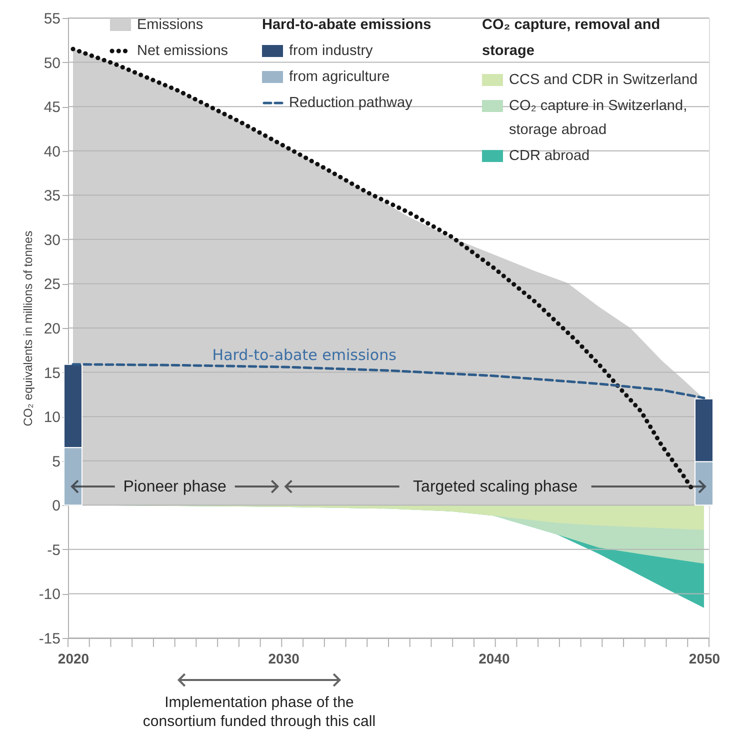 The width and height of the screenshot is (740, 745). Describe the element at coordinates (571, 38) in the screenshot. I see `annotation: CO₂ capture, removal and storage` at that location.